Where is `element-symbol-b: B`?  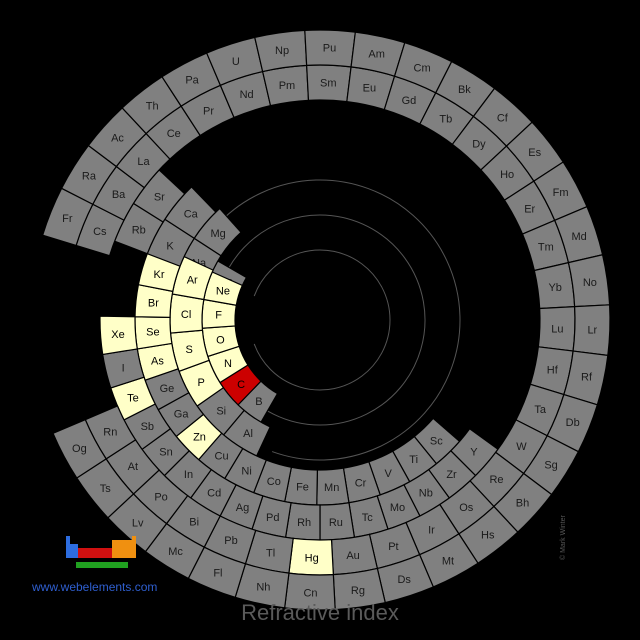
element-symbol-b: B is located at coordinates (258, 402).